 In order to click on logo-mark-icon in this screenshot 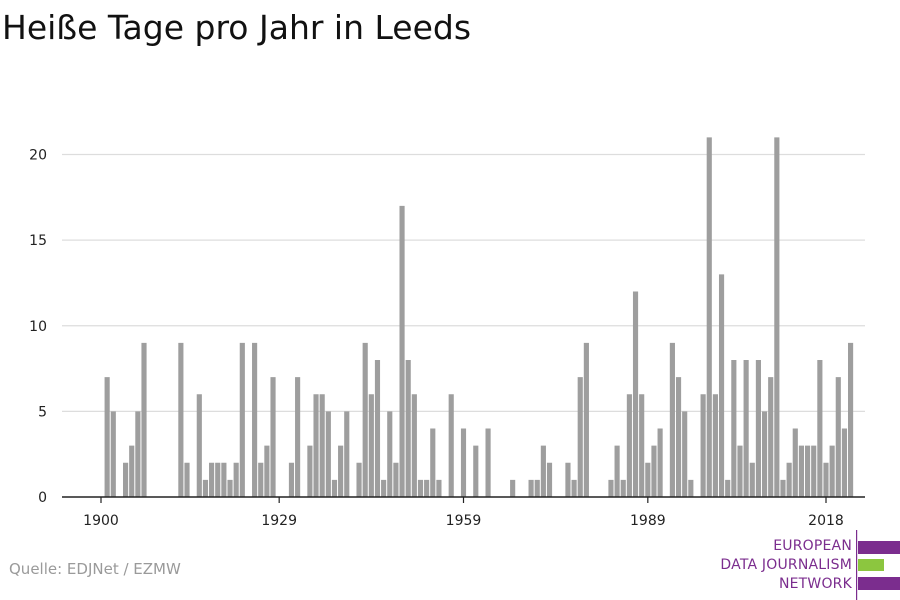, I will do `click(878, 565)`.